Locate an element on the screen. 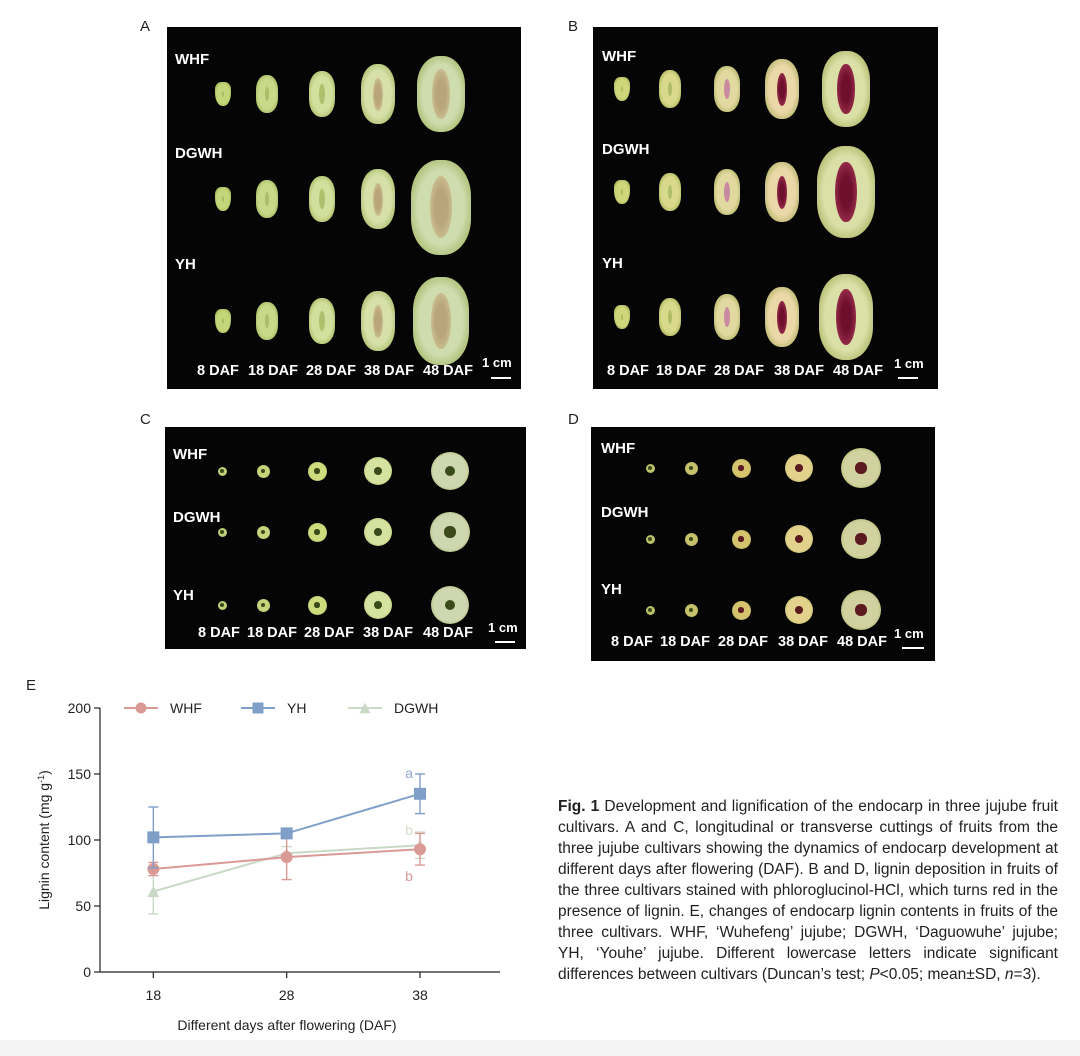  day-label-8: 8 DAF is located at coordinates (219, 633).